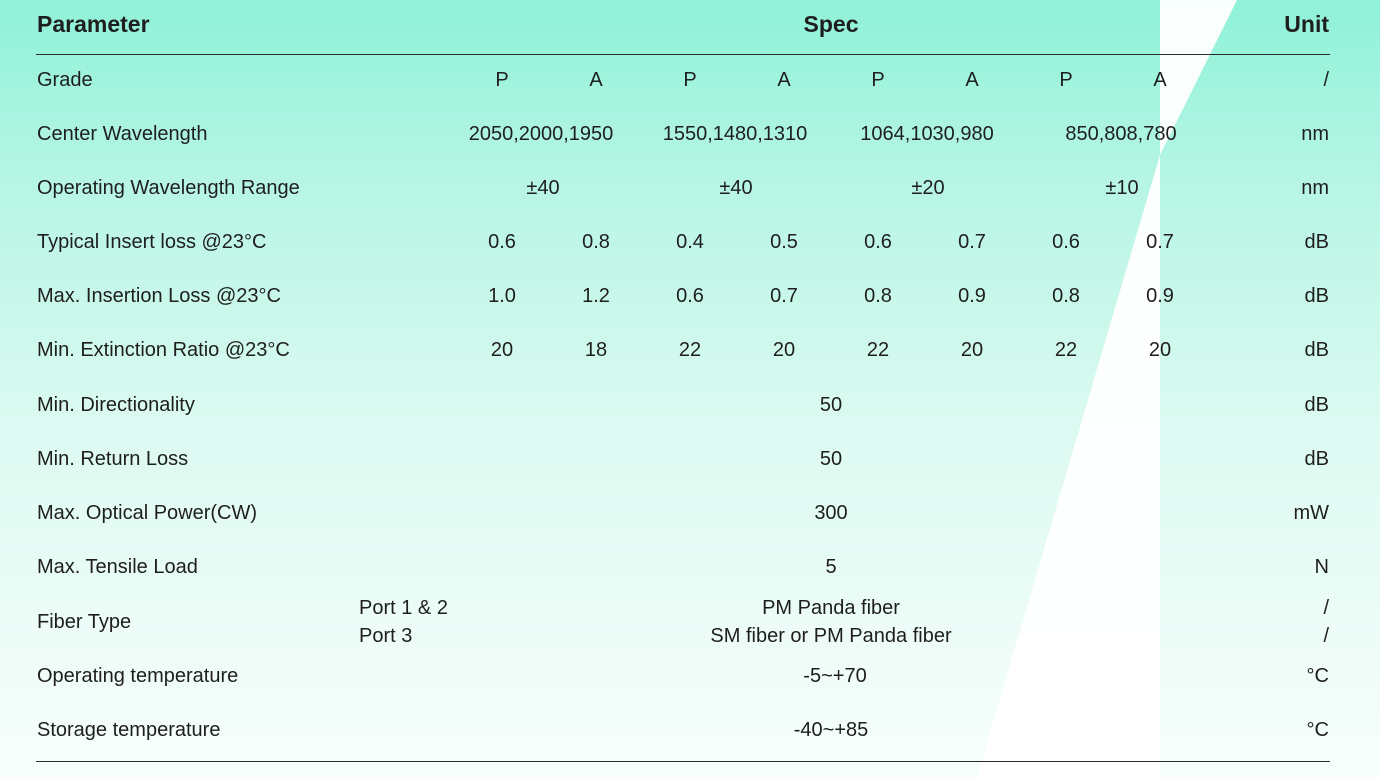 This screenshot has width=1380, height=777. I want to click on port-label: Port 1 & 2, so click(403, 608).